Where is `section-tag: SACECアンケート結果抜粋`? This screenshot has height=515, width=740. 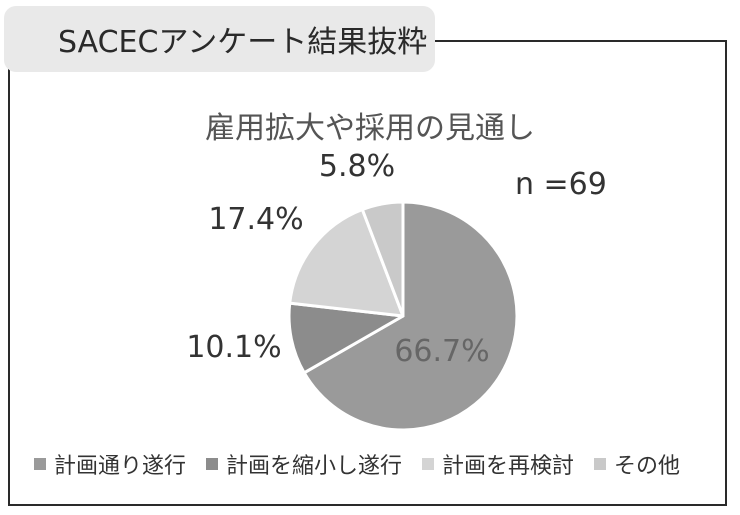 section-tag: SACECアンケート結果抜粋 is located at coordinates (219, 39).